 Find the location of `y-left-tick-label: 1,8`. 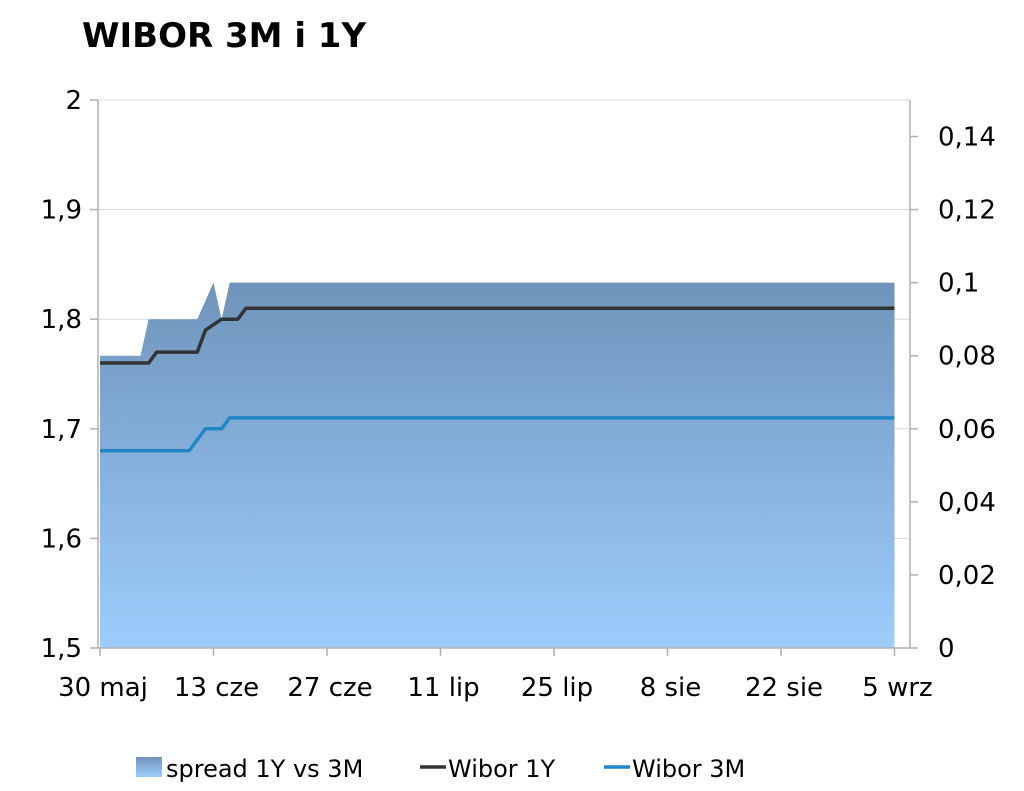

y-left-tick-label: 1,8 is located at coordinates (61, 320).